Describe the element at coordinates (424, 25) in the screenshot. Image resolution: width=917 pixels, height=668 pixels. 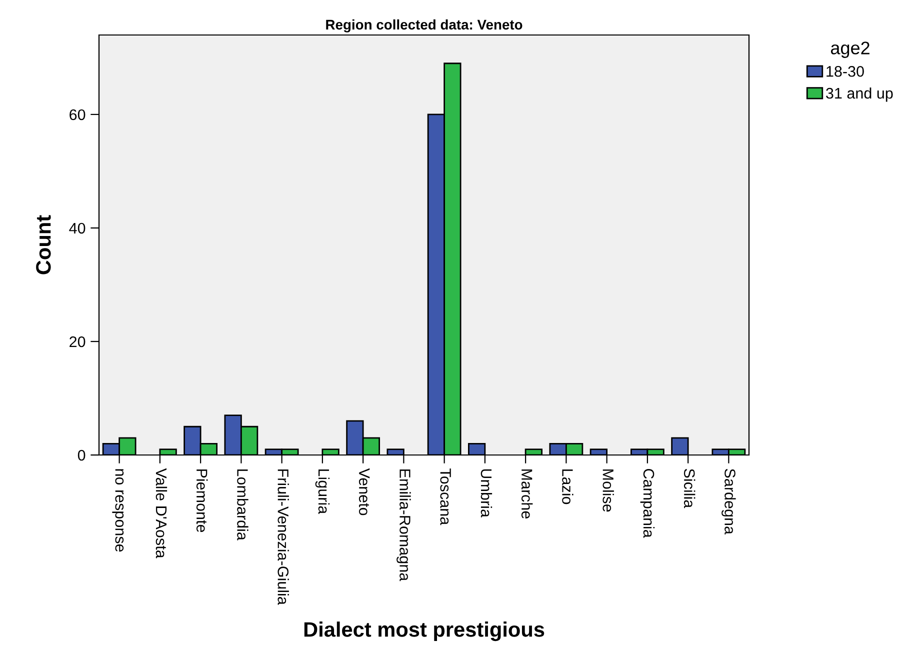
I see `chart-title: Region collected data: Veneto` at that location.